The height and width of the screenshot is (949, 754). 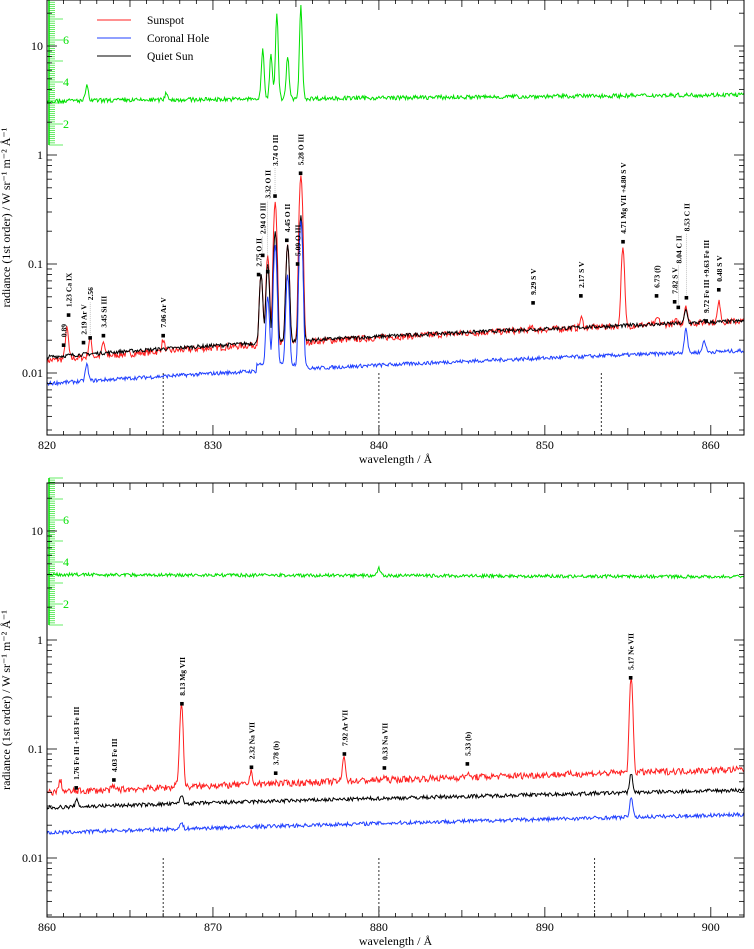 What do you see at coordinates (90, 293) in the screenshot?
I see `line-annotation: 2.56` at bounding box center [90, 293].